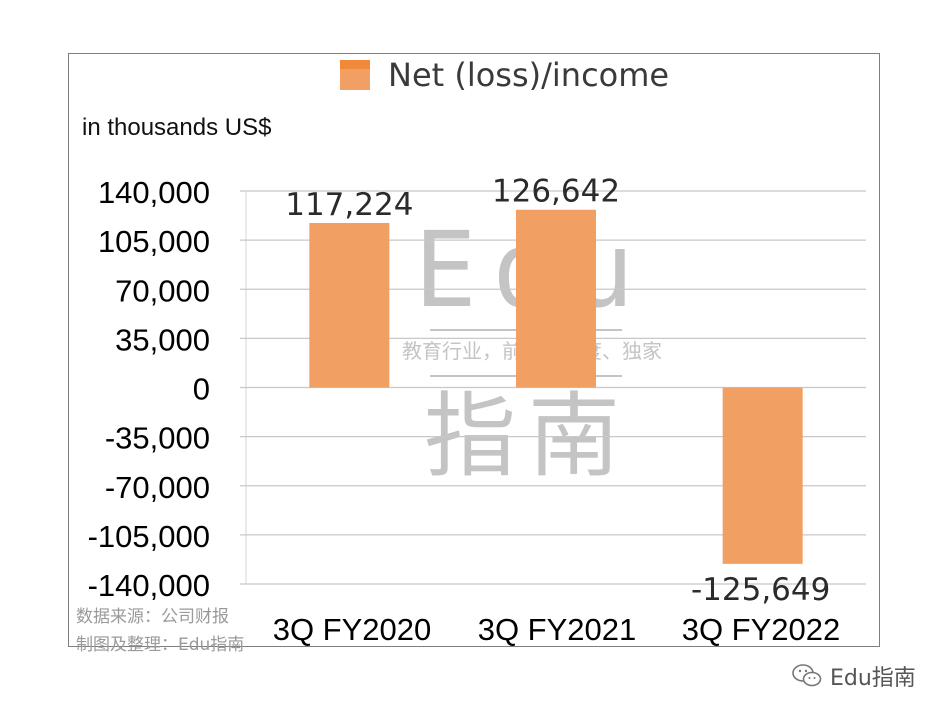 This screenshot has width=948, height=714. I want to click on y-tick-label: -105,000, so click(149, 536).